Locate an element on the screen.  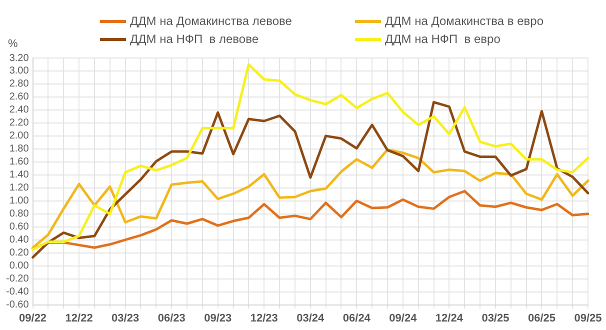
y-tick-label: 0.20 is located at coordinates (19, 253).